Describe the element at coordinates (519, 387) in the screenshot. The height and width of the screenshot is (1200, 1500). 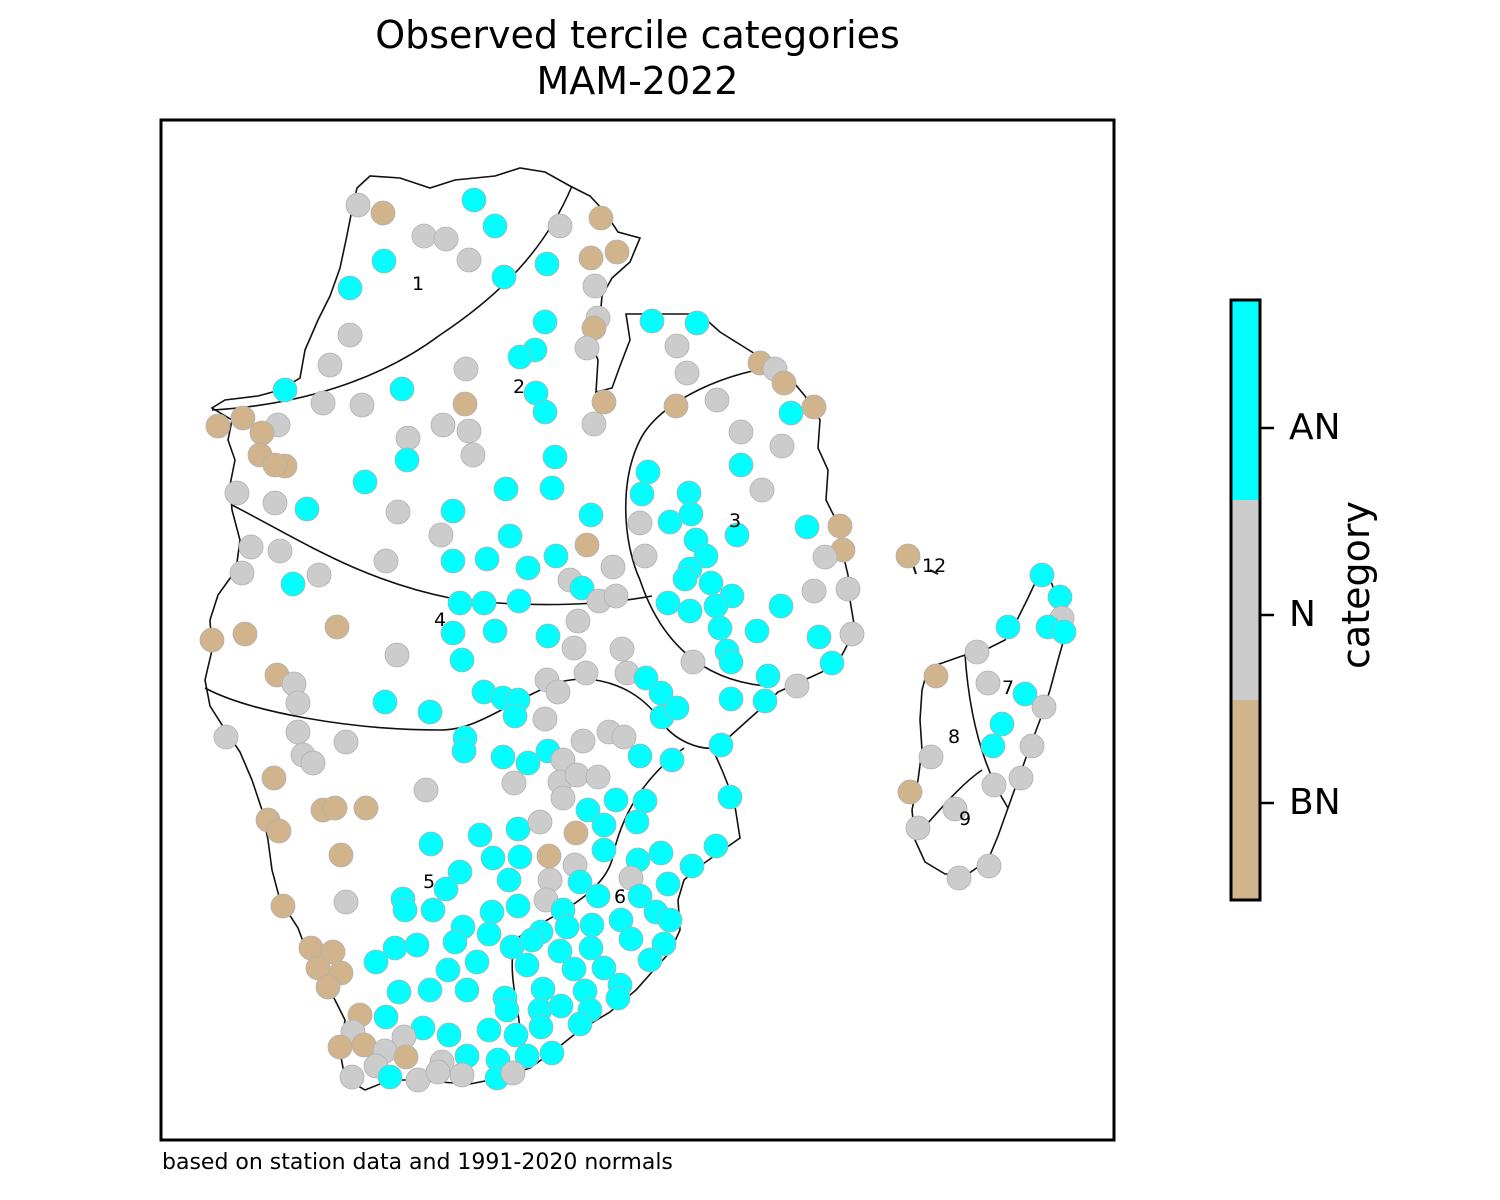
I see `region-label-2: 2` at that location.